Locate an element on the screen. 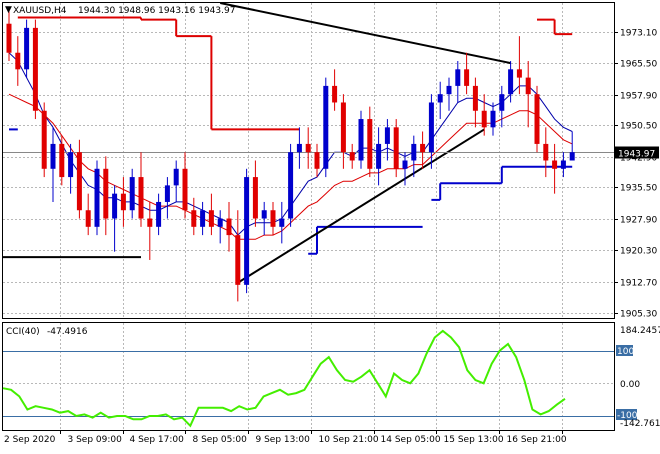 The height and width of the screenshot is (454, 660). current-price-box is located at coordinates (637, 152).